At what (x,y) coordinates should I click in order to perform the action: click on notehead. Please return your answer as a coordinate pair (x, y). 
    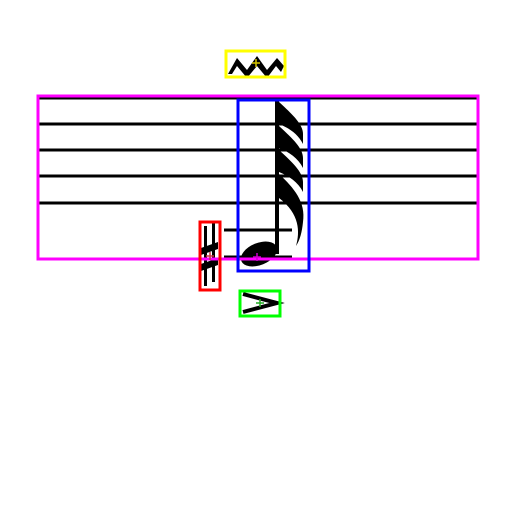
    Looking at the image, I should click on (259, 254).